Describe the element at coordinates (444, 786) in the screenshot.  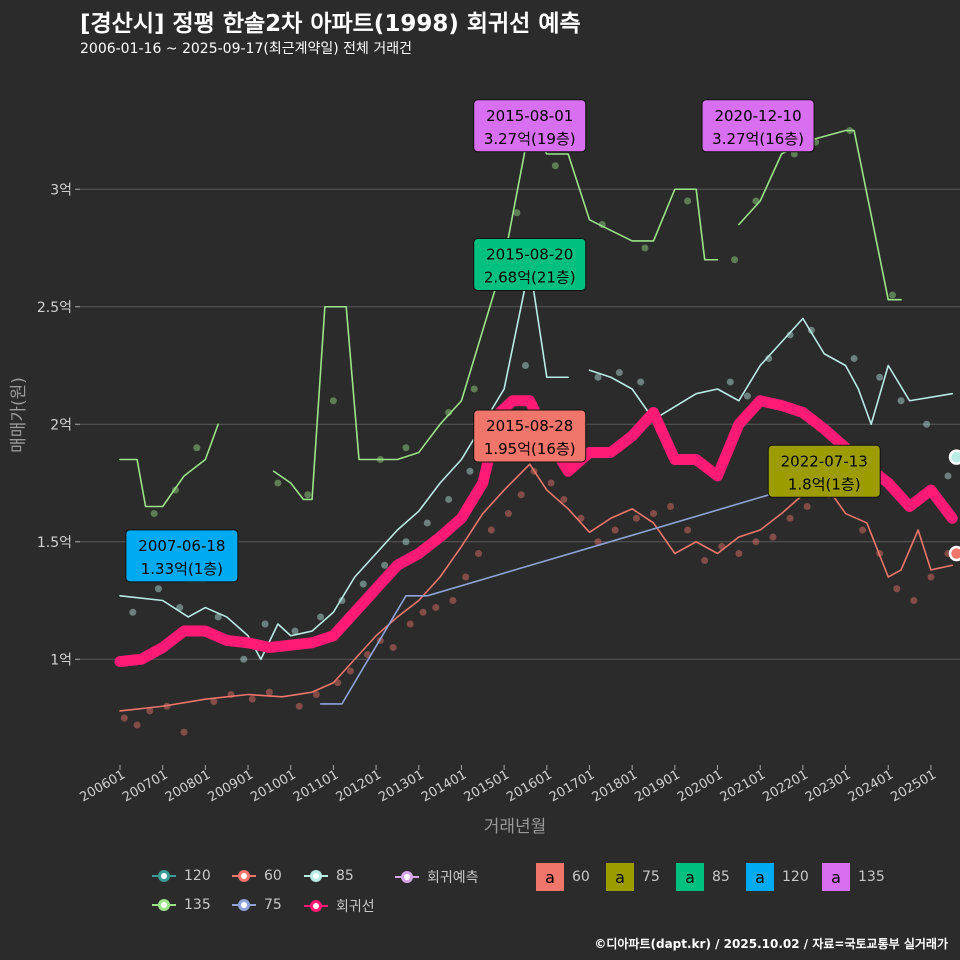
I see `x-tick-label: 201401` at that location.